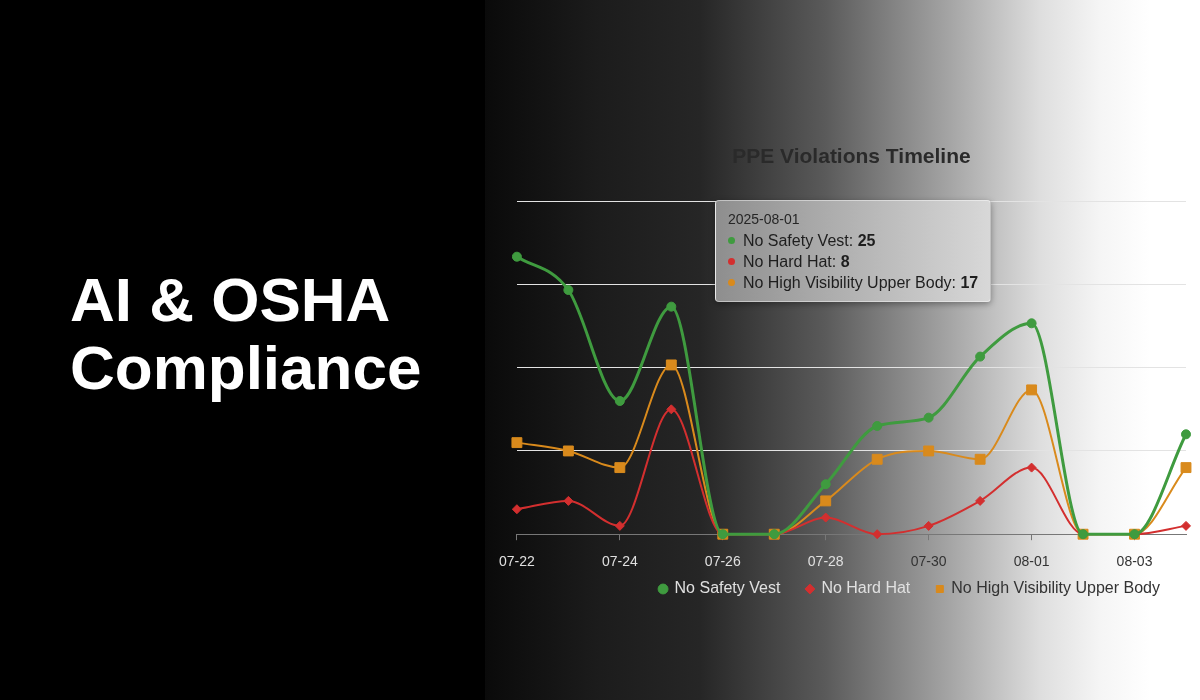 Image resolution: width=1200 pixels, height=700 pixels. Describe the element at coordinates (727, 588) in the screenshot. I see `legend-label: No Safety Vest` at that location.